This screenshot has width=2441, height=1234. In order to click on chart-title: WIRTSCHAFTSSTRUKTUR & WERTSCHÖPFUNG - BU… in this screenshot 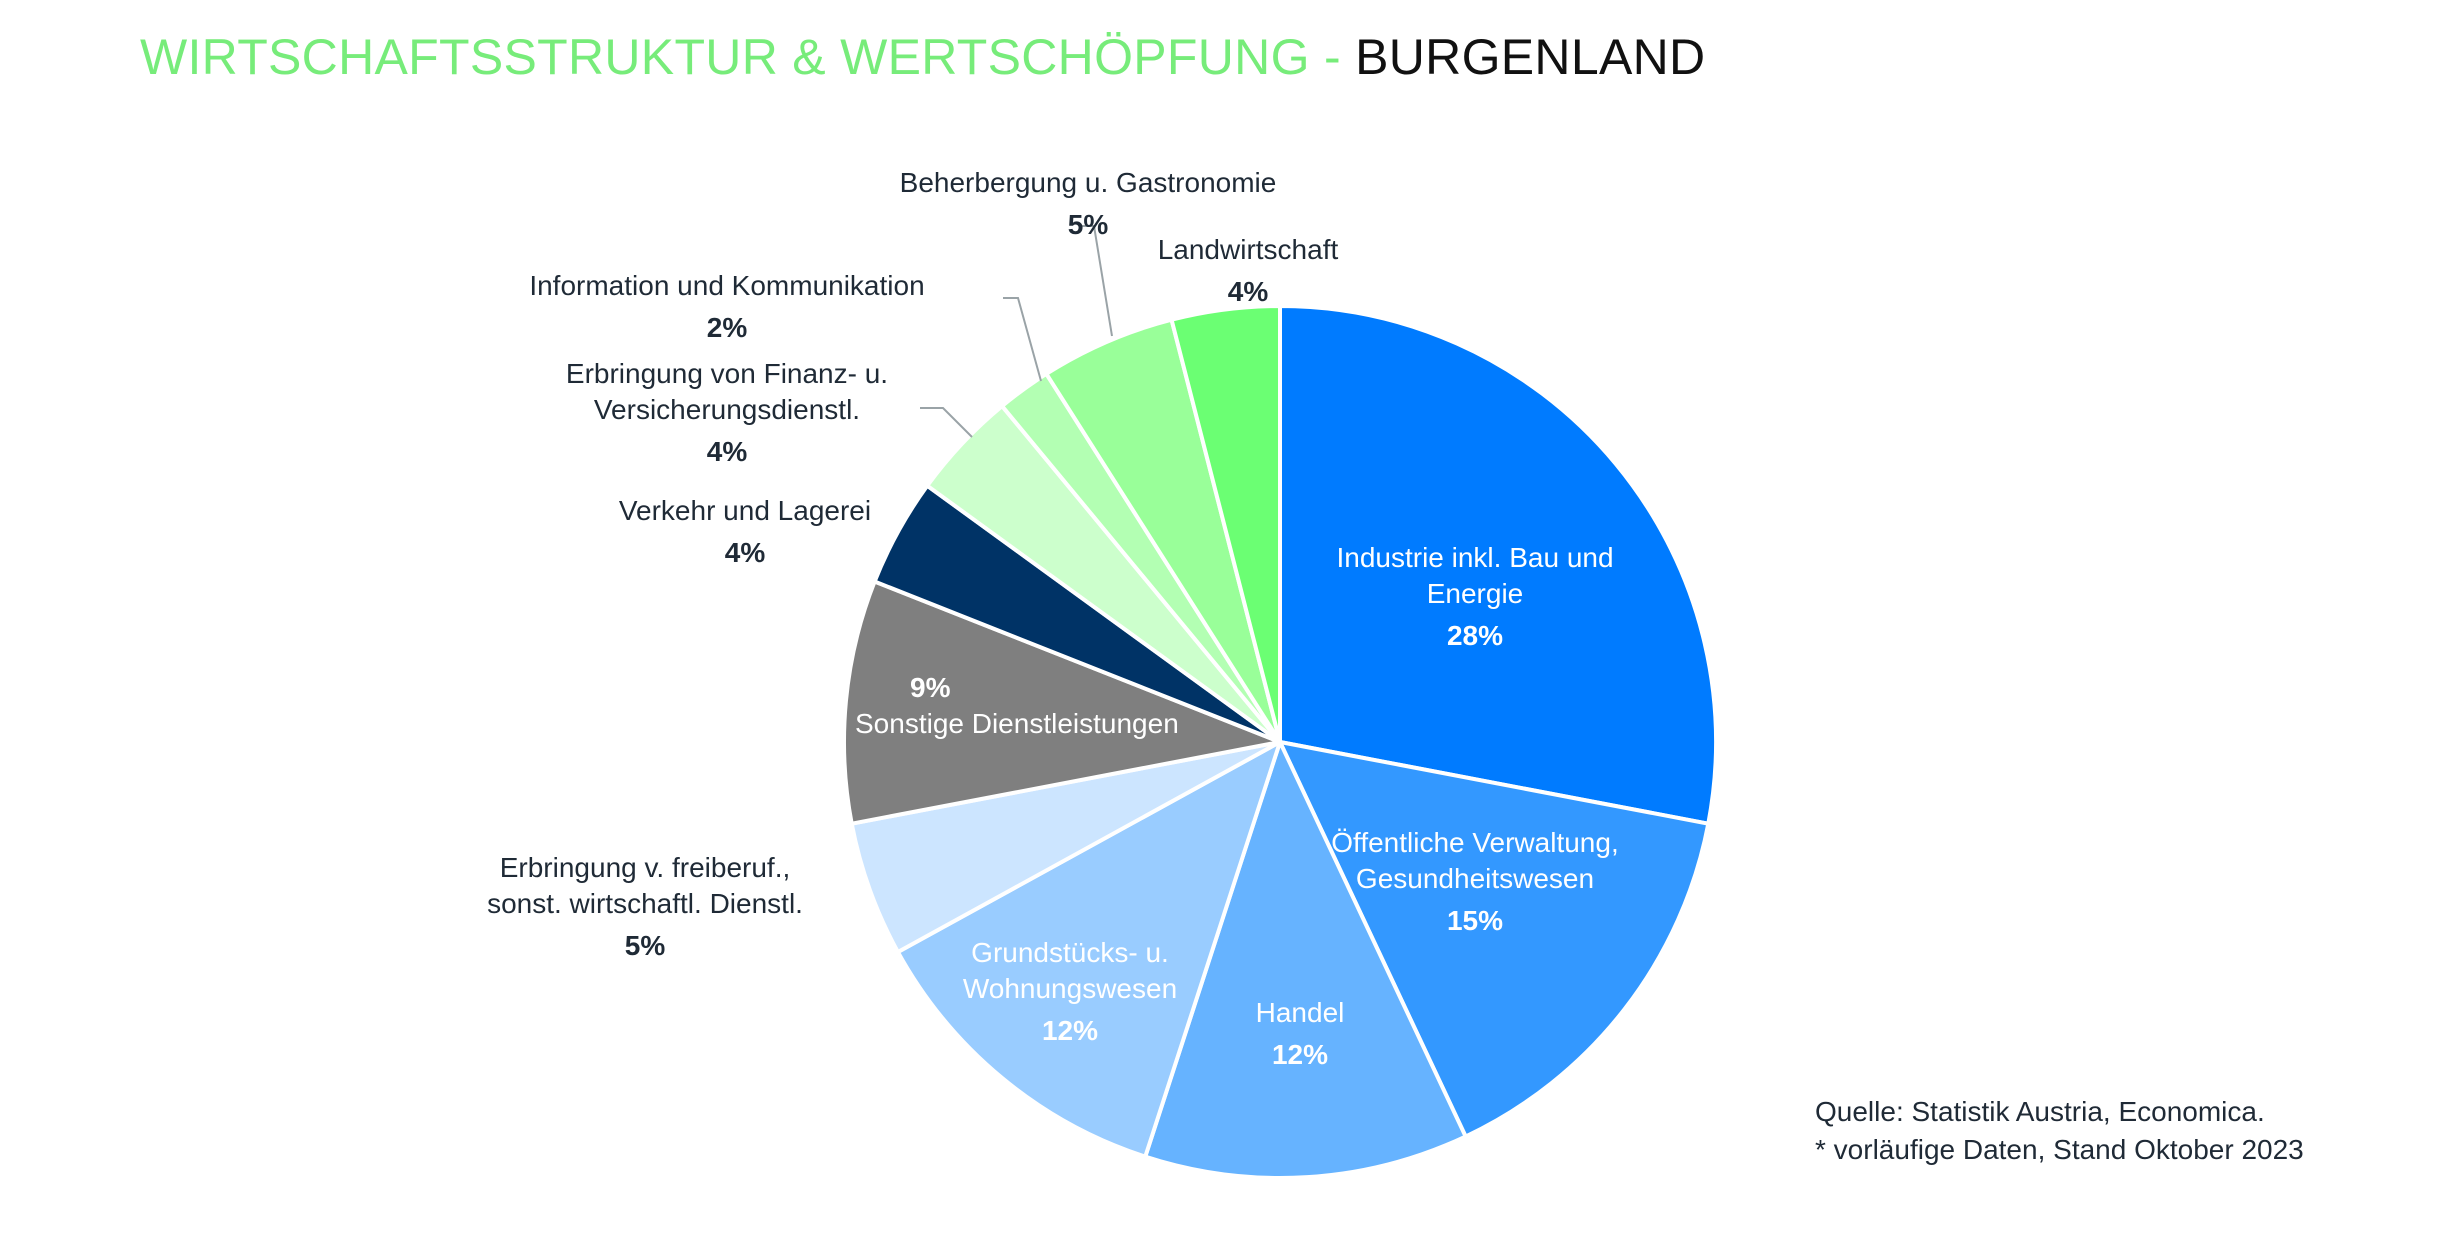, I will do `click(922, 57)`.